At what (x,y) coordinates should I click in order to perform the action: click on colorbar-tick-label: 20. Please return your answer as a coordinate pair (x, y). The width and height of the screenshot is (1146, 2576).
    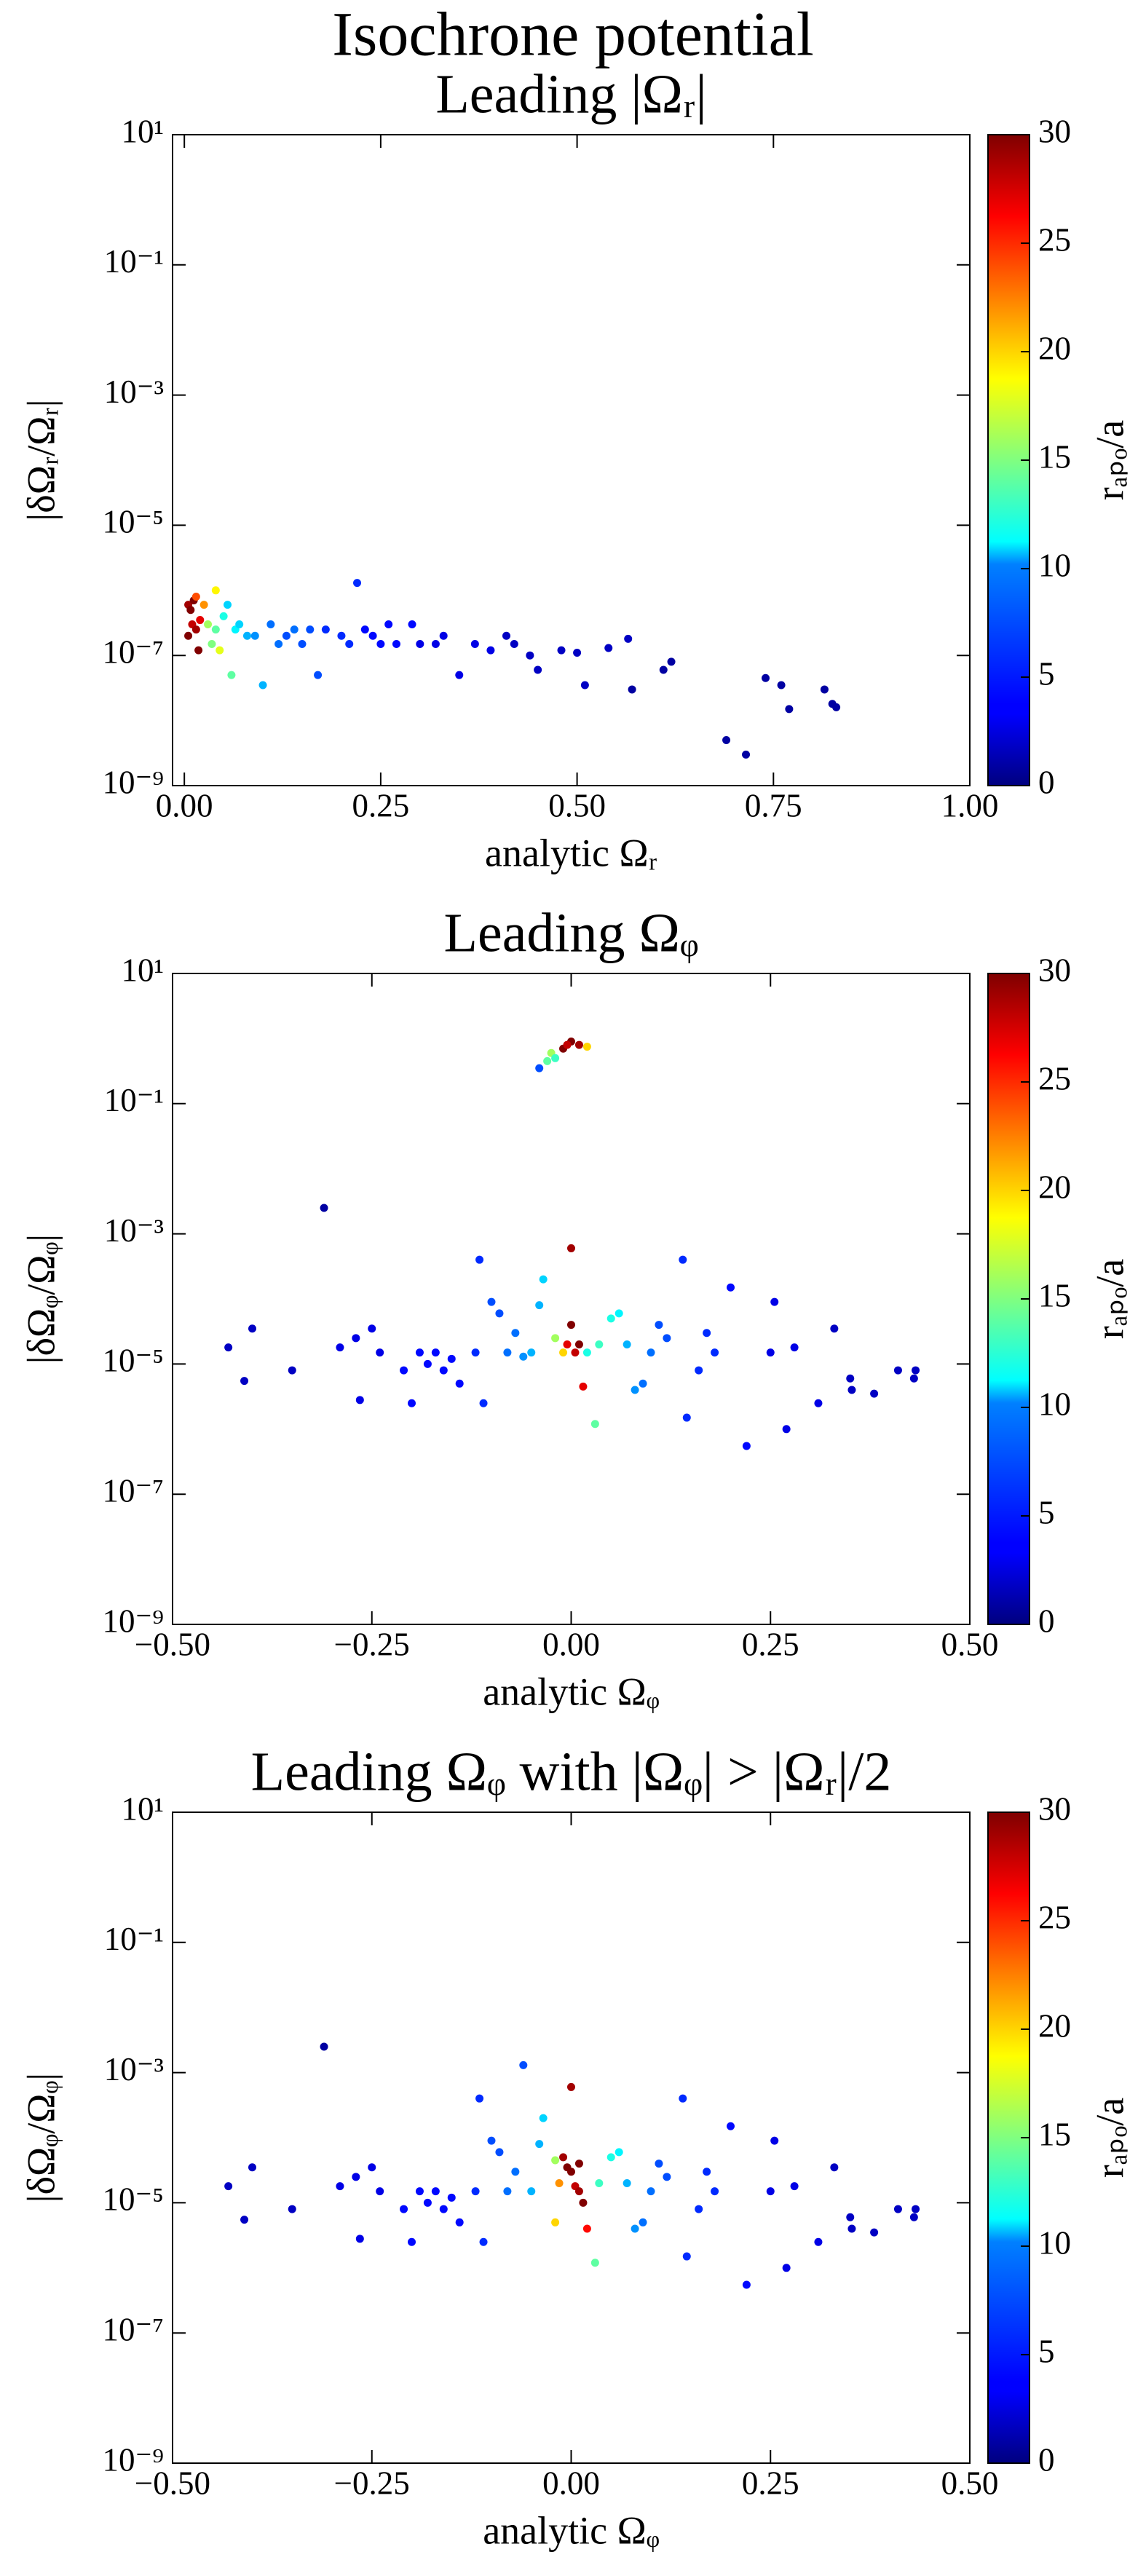
    Looking at the image, I should click on (1054, 2026).